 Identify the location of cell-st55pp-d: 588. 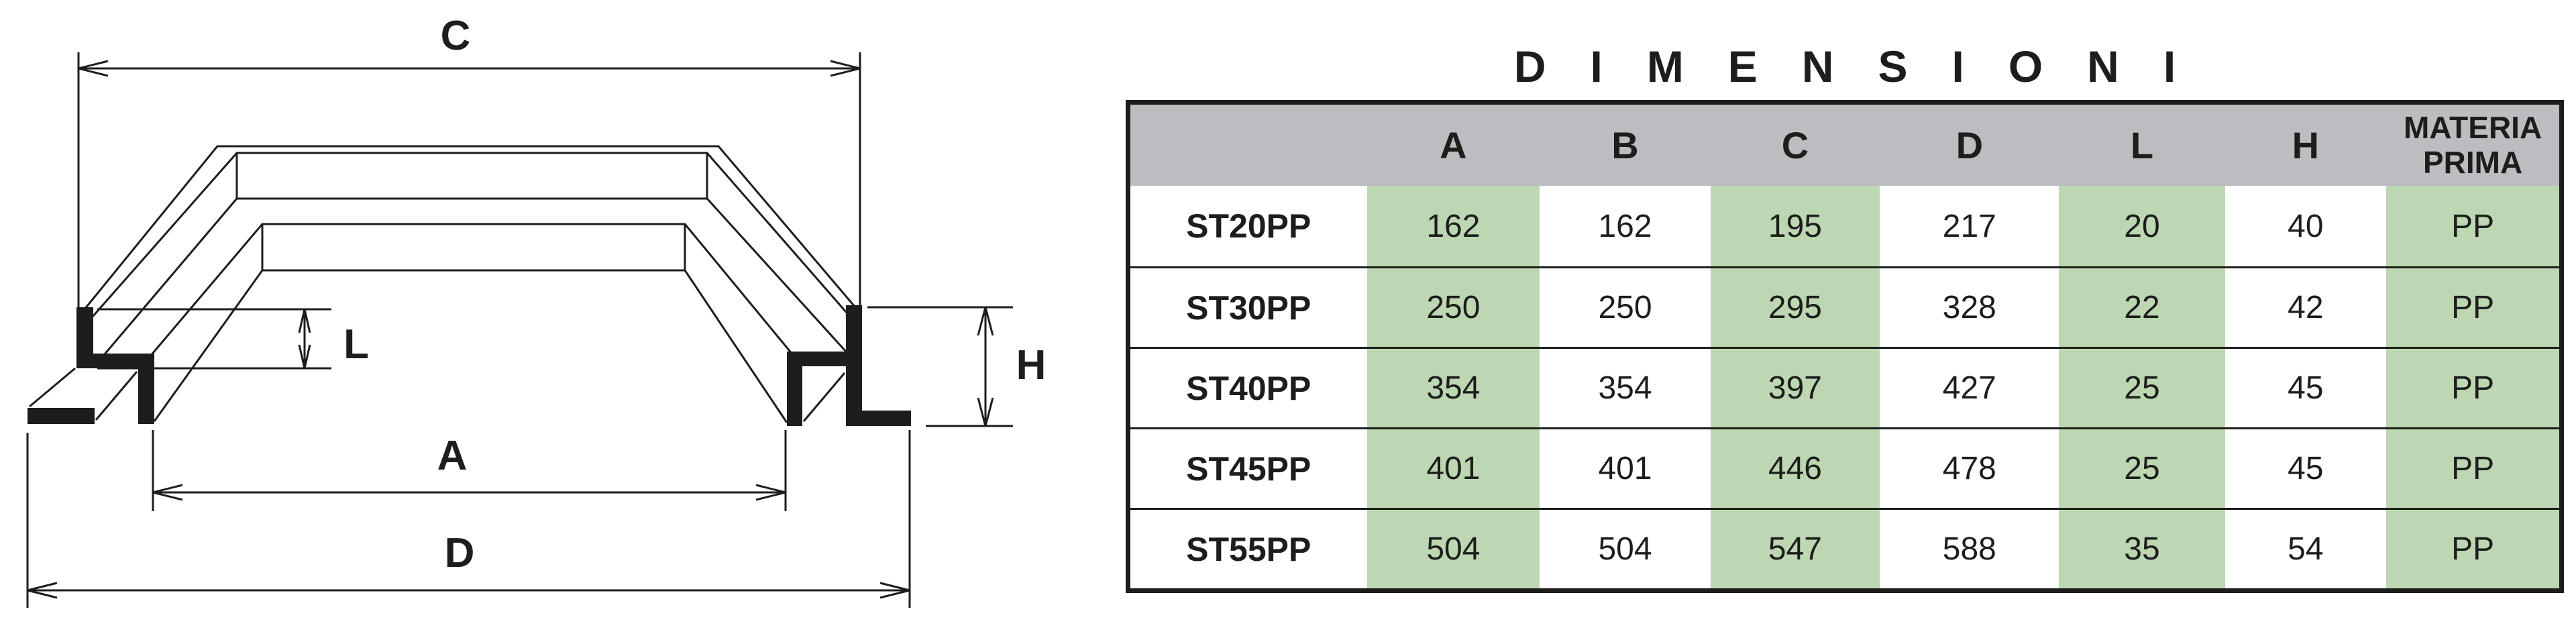
(1969, 548).